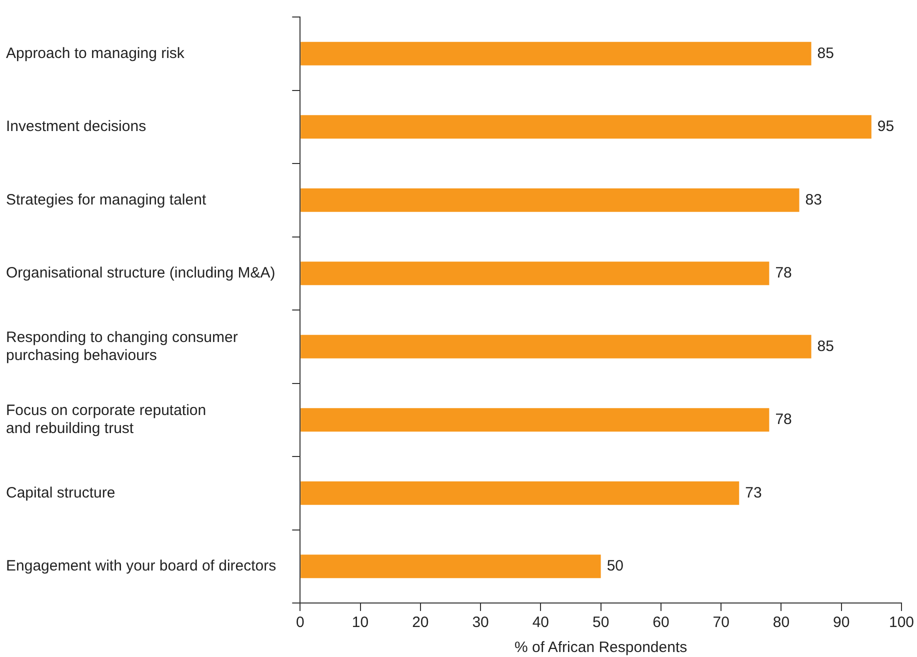  Describe the element at coordinates (541, 623) in the screenshot. I see `x-tick-label: 40` at that location.